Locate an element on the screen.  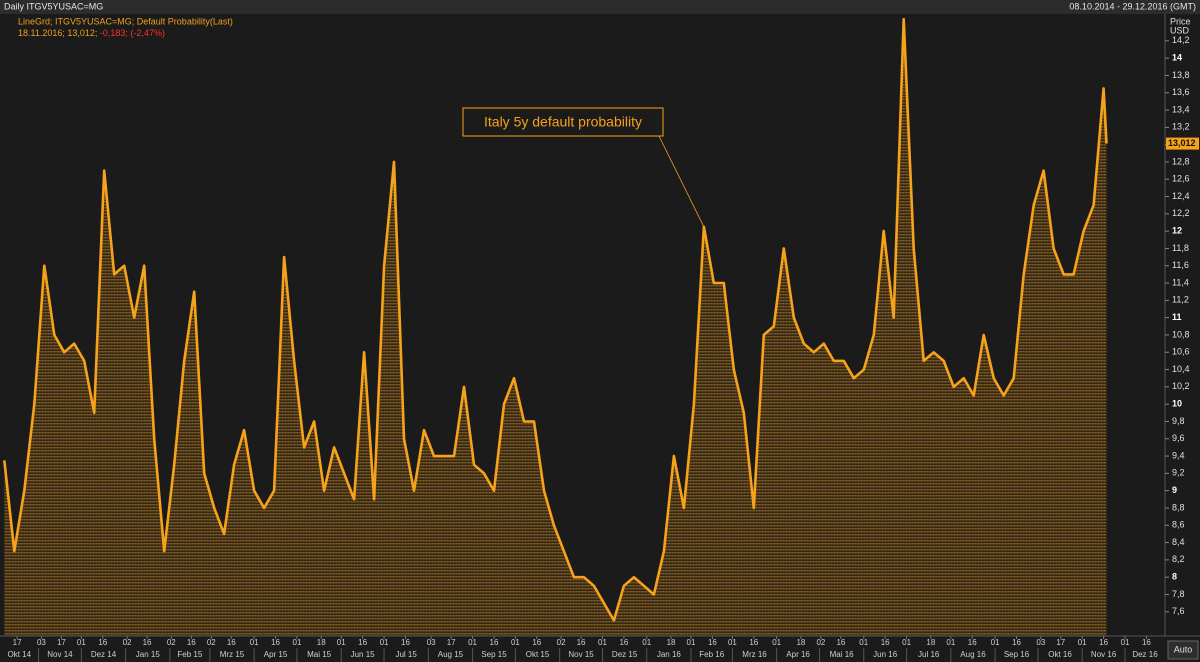
y-tick-label: 13,6 is located at coordinates (1181, 92).